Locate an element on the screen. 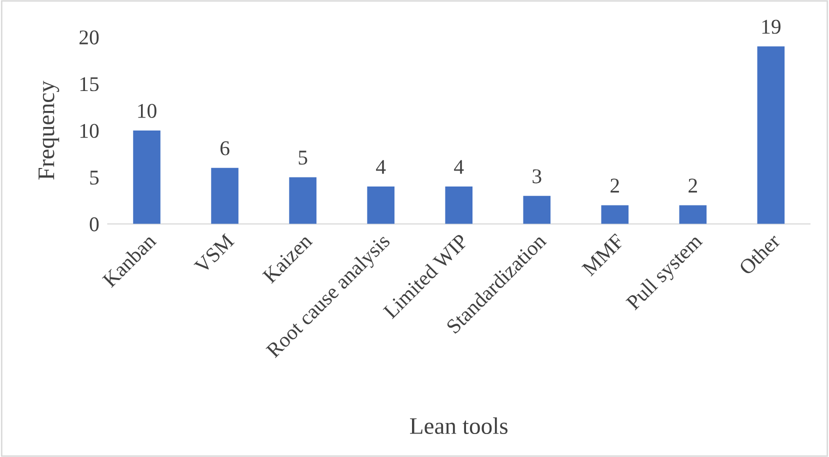 The height and width of the screenshot is (457, 829). y-tick-label: 5 is located at coordinates (94, 177).